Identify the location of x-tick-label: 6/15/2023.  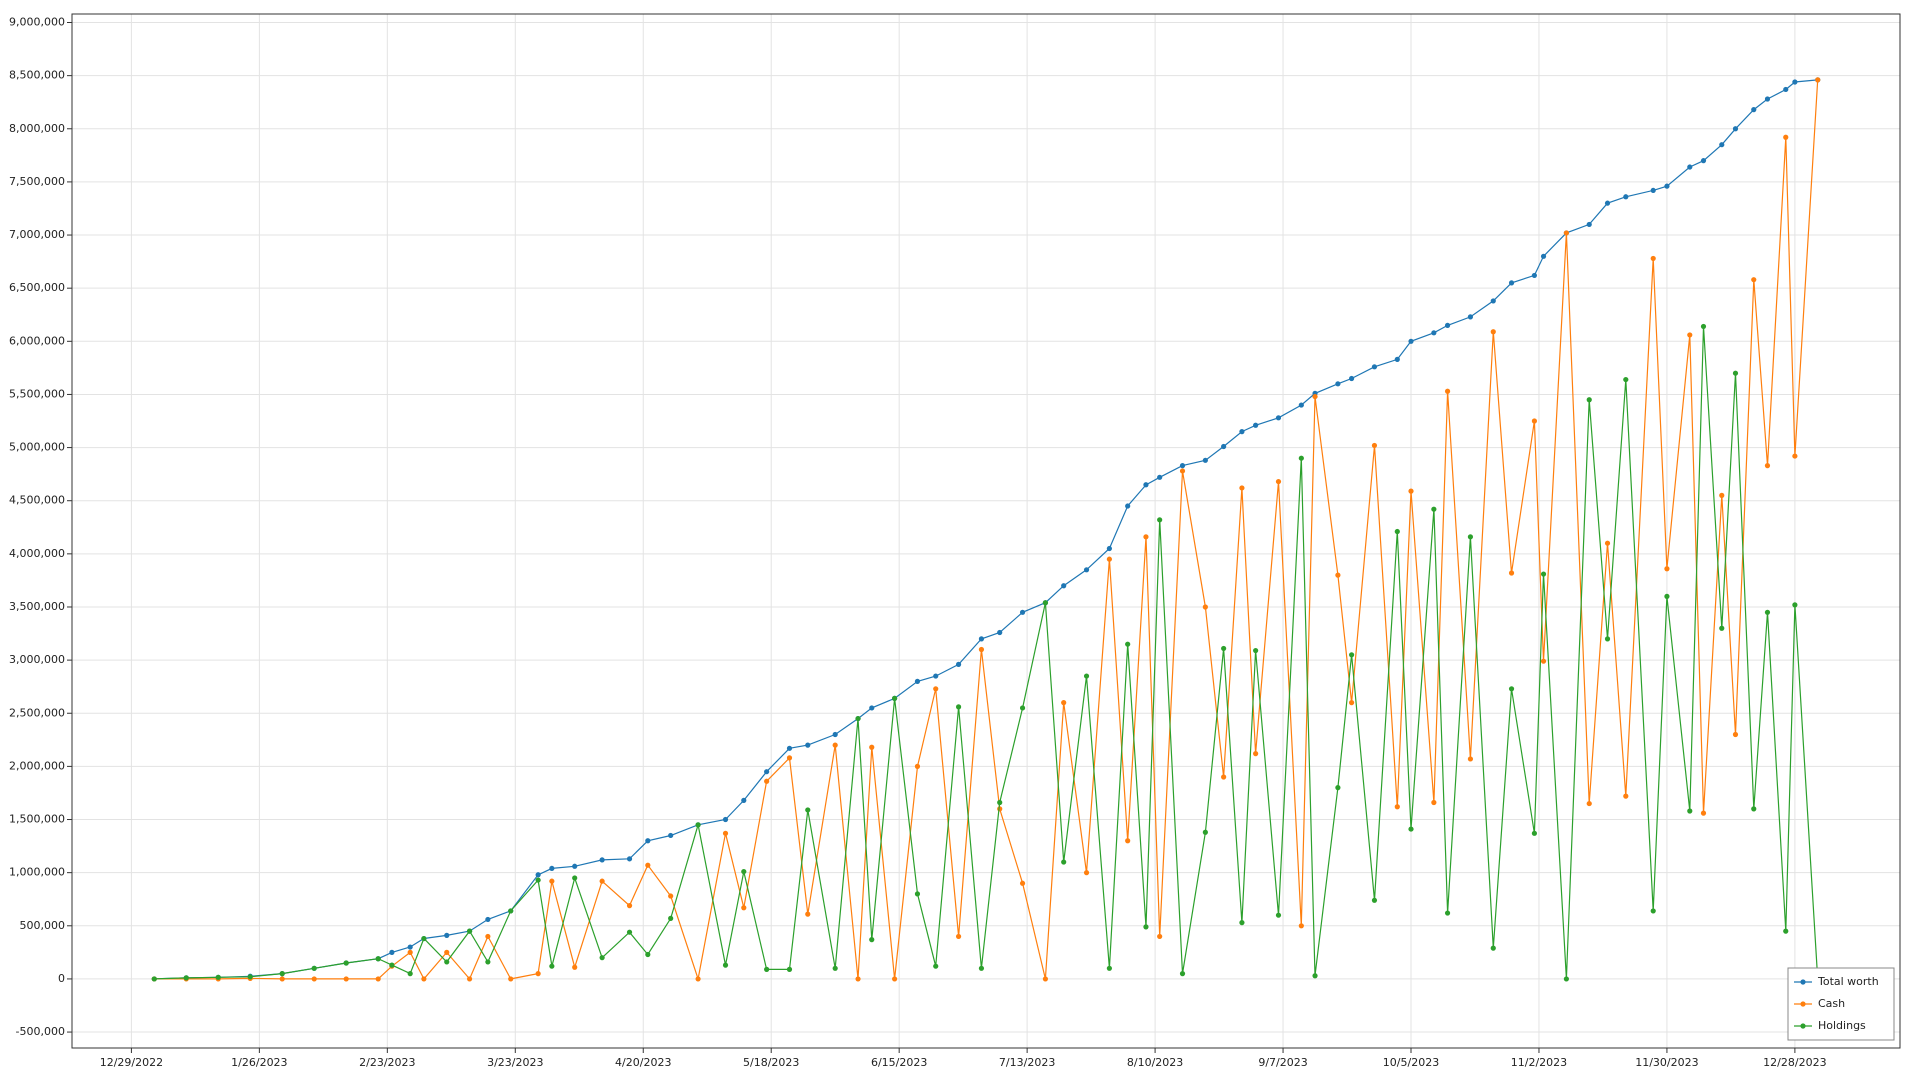
(899, 1062).